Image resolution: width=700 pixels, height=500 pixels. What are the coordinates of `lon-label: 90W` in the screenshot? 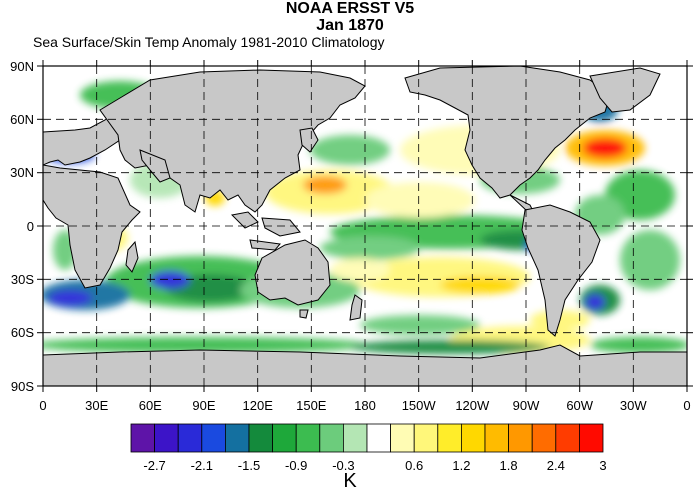 It's located at (526, 405).